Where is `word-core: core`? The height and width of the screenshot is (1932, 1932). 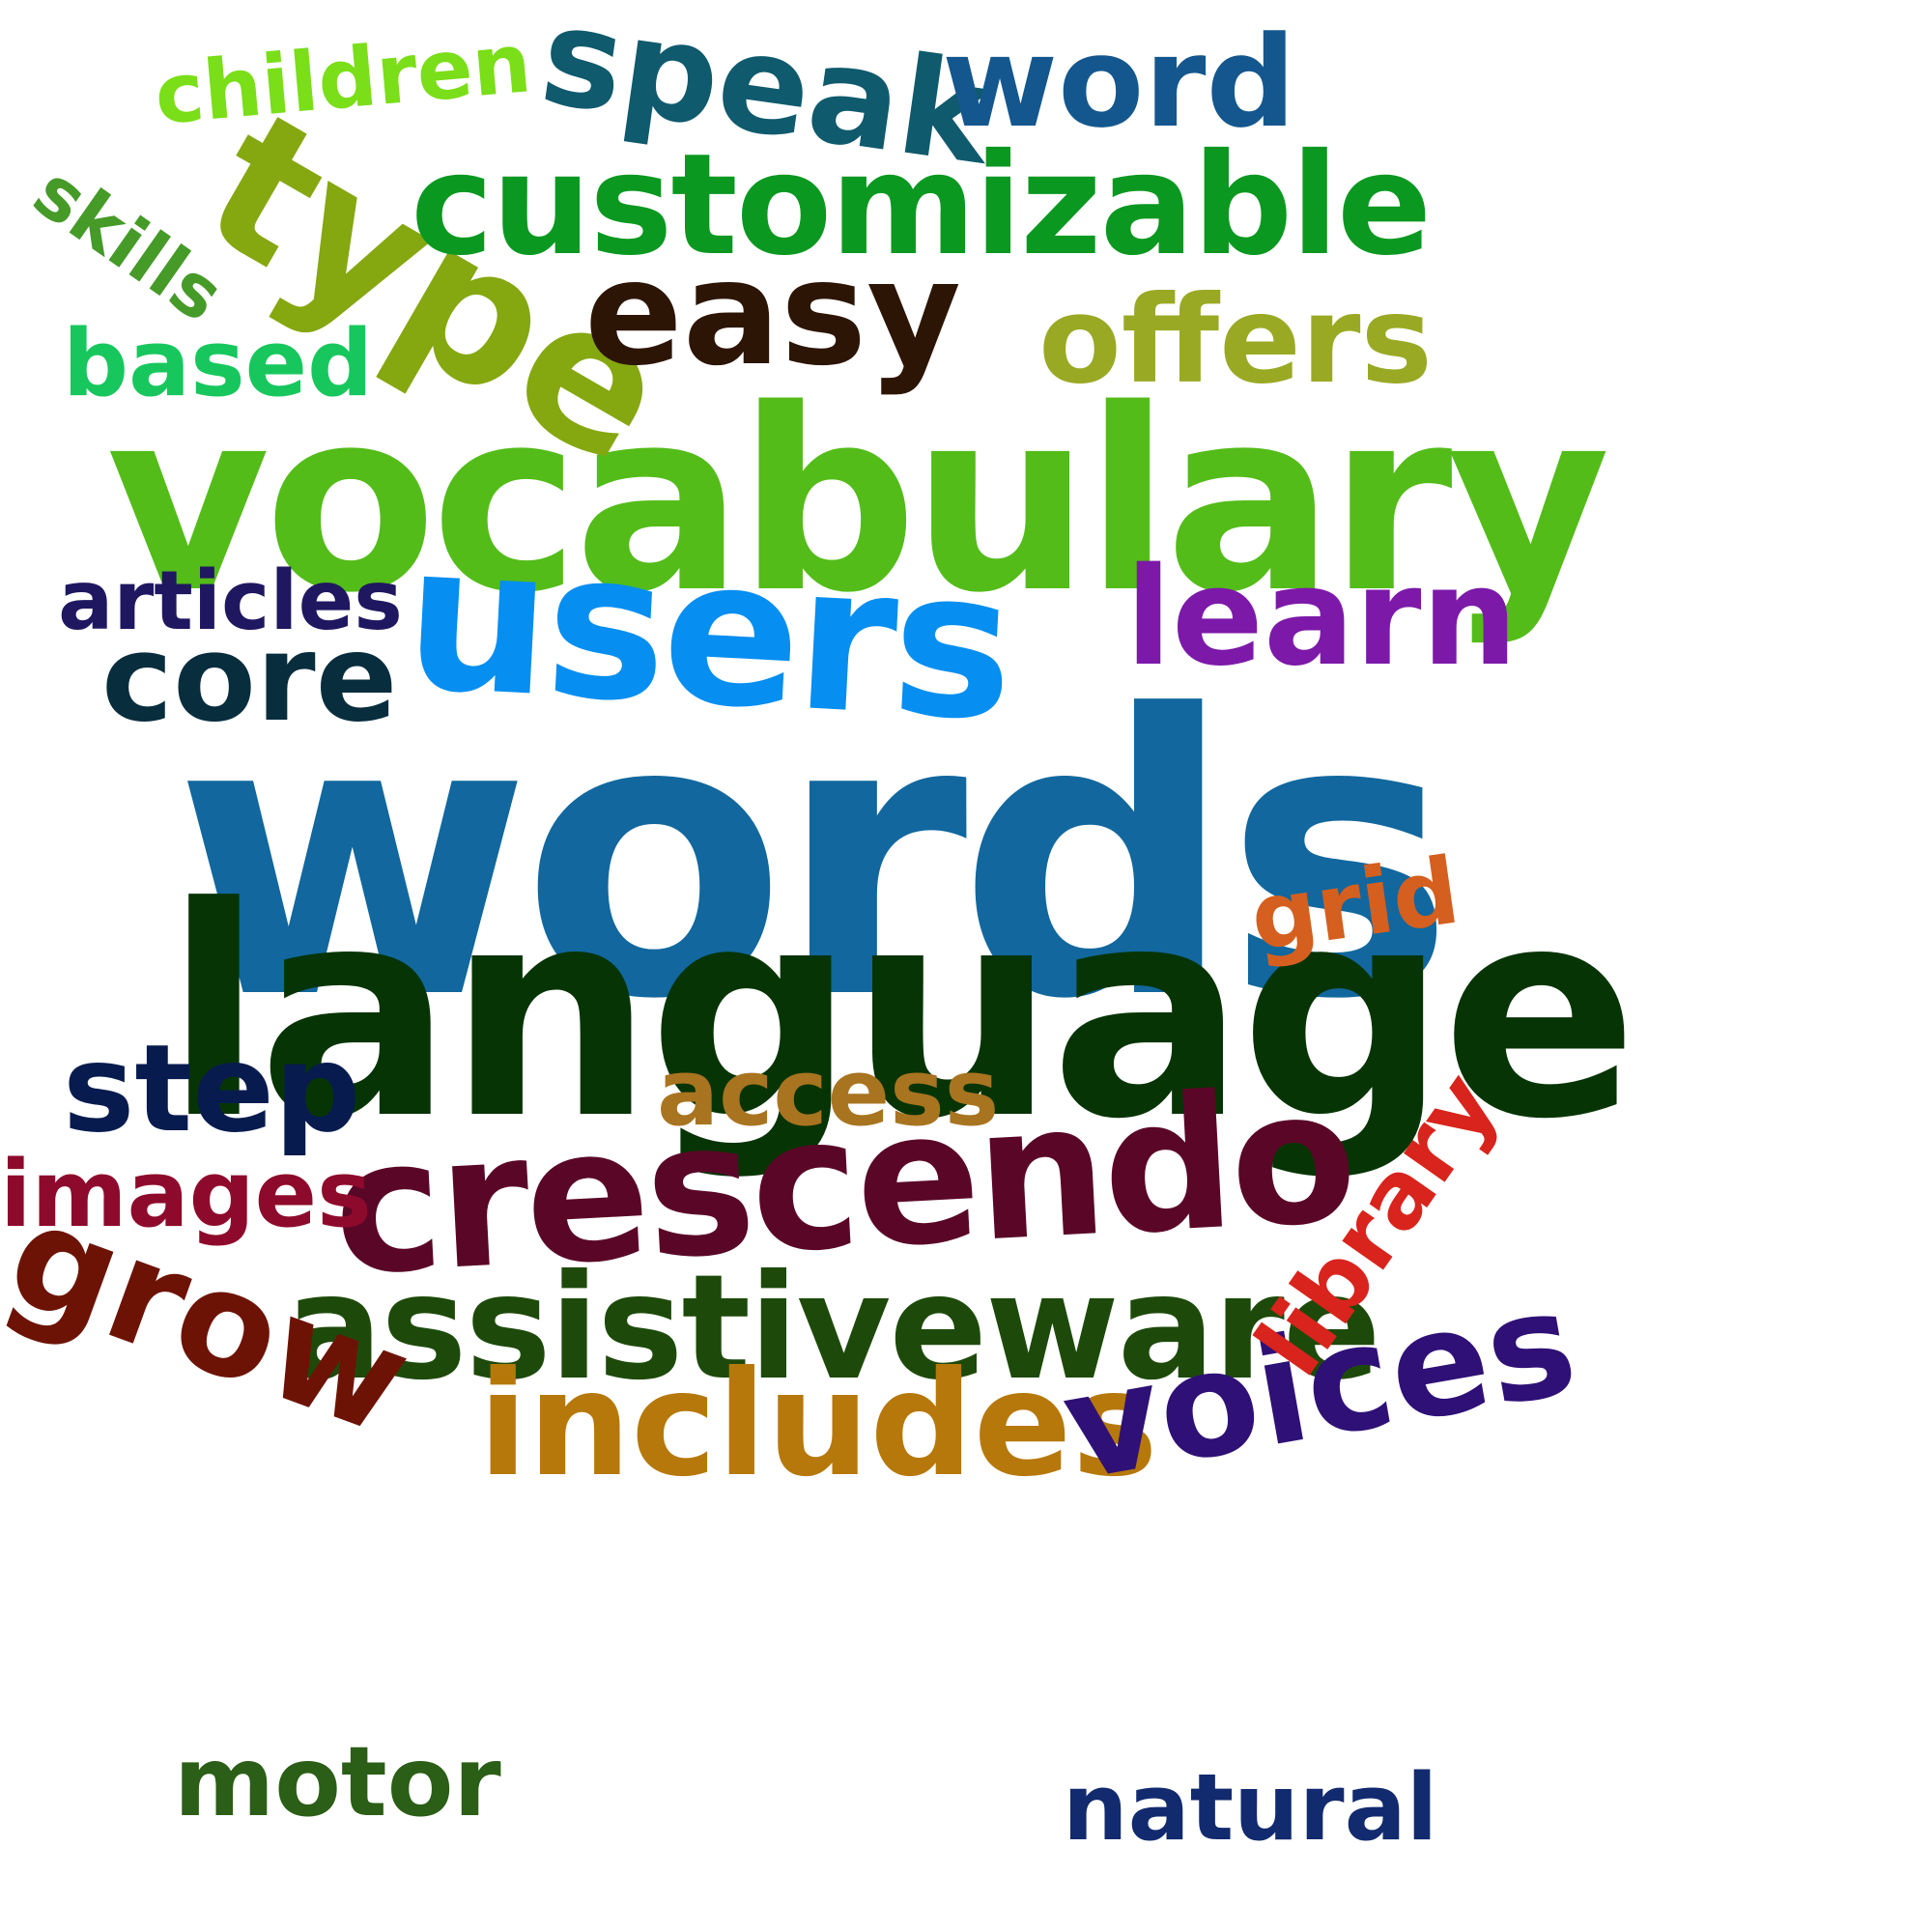 word-core: core is located at coordinates (249, 679).